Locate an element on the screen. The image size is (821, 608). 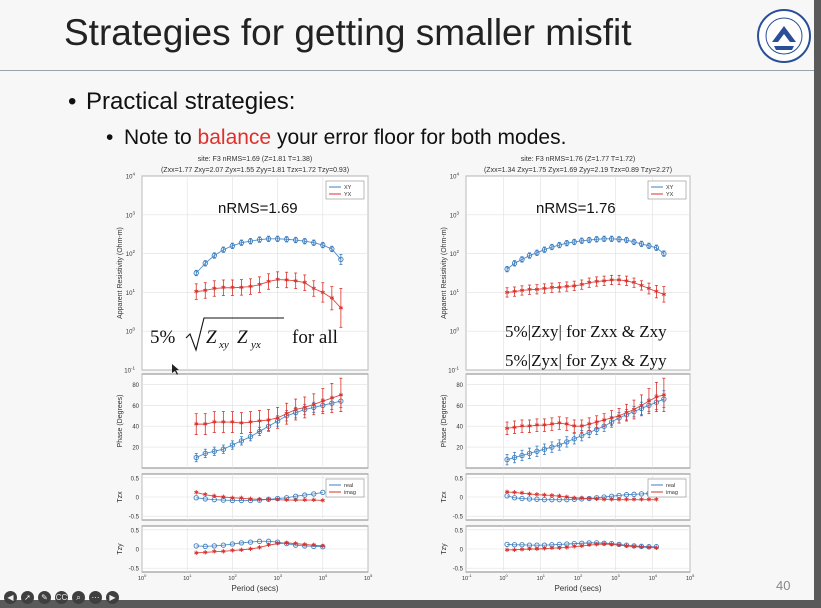
formula-for-all: for all is located at coordinates (315, 337).